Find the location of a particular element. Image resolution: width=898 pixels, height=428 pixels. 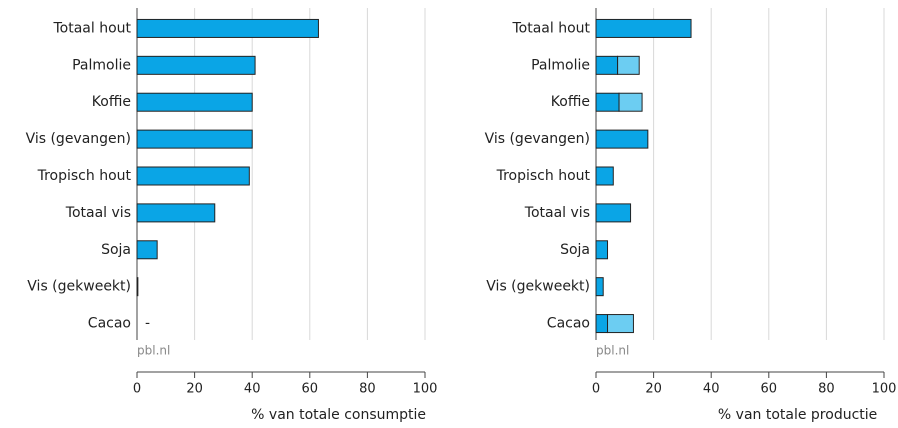

value-label: - is located at coordinates (147, 324).